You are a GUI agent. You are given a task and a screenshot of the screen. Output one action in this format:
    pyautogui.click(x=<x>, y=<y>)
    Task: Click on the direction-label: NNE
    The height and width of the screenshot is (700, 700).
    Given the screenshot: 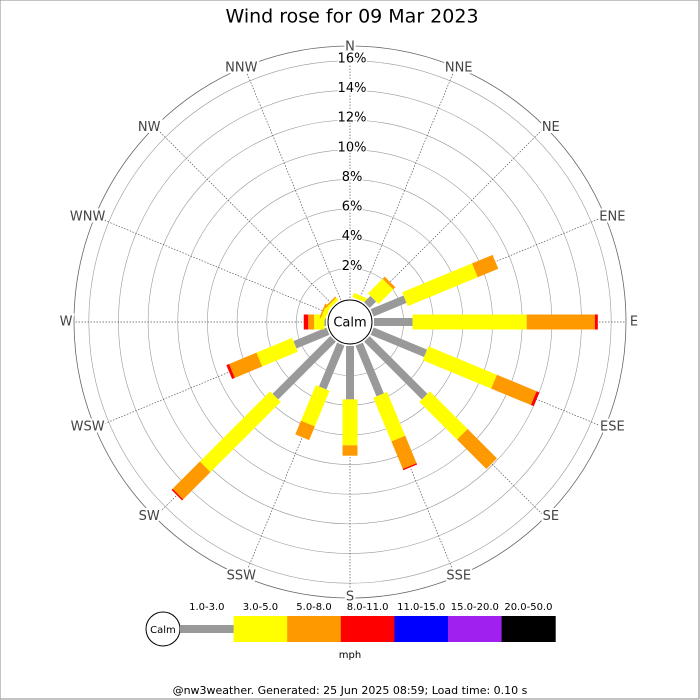 What is the action you would take?
    pyautogui.click(x=459, y=67)
    